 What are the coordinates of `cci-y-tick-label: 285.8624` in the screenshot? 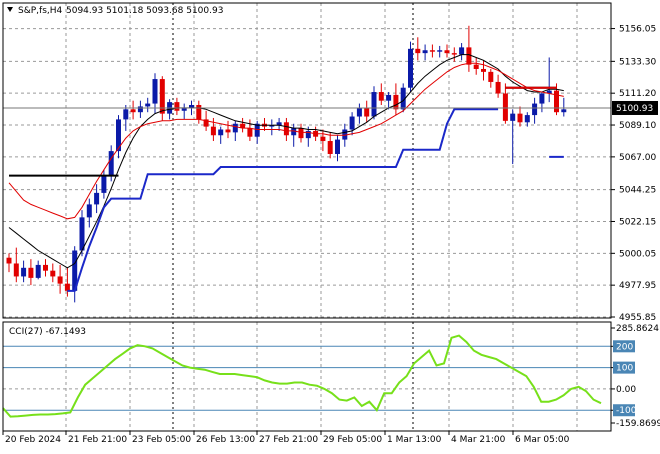 It's located at (637, 329).